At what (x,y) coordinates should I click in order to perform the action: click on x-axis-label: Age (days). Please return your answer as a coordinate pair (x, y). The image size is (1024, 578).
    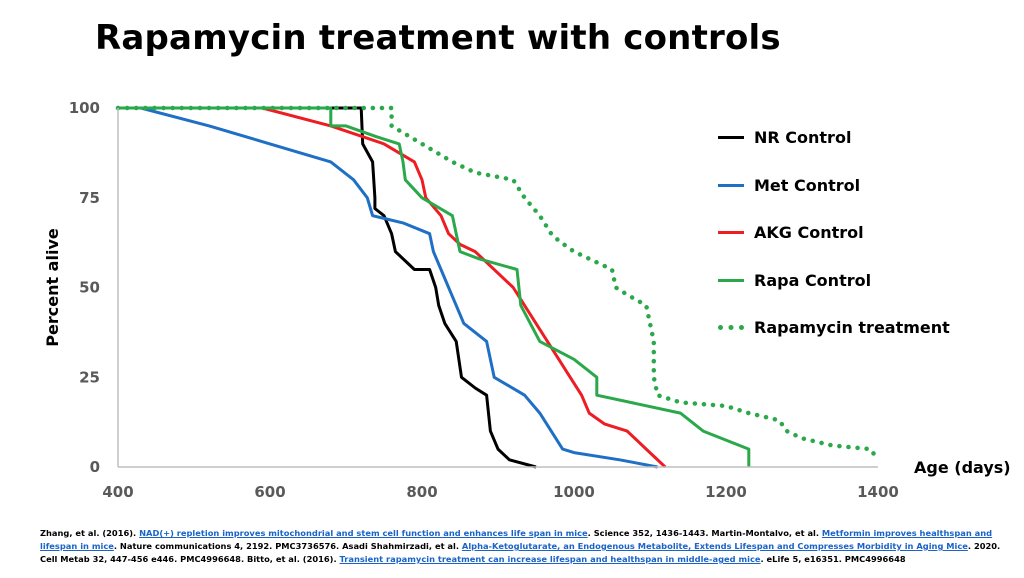
    Looking at the image, I should click on (962, 467).